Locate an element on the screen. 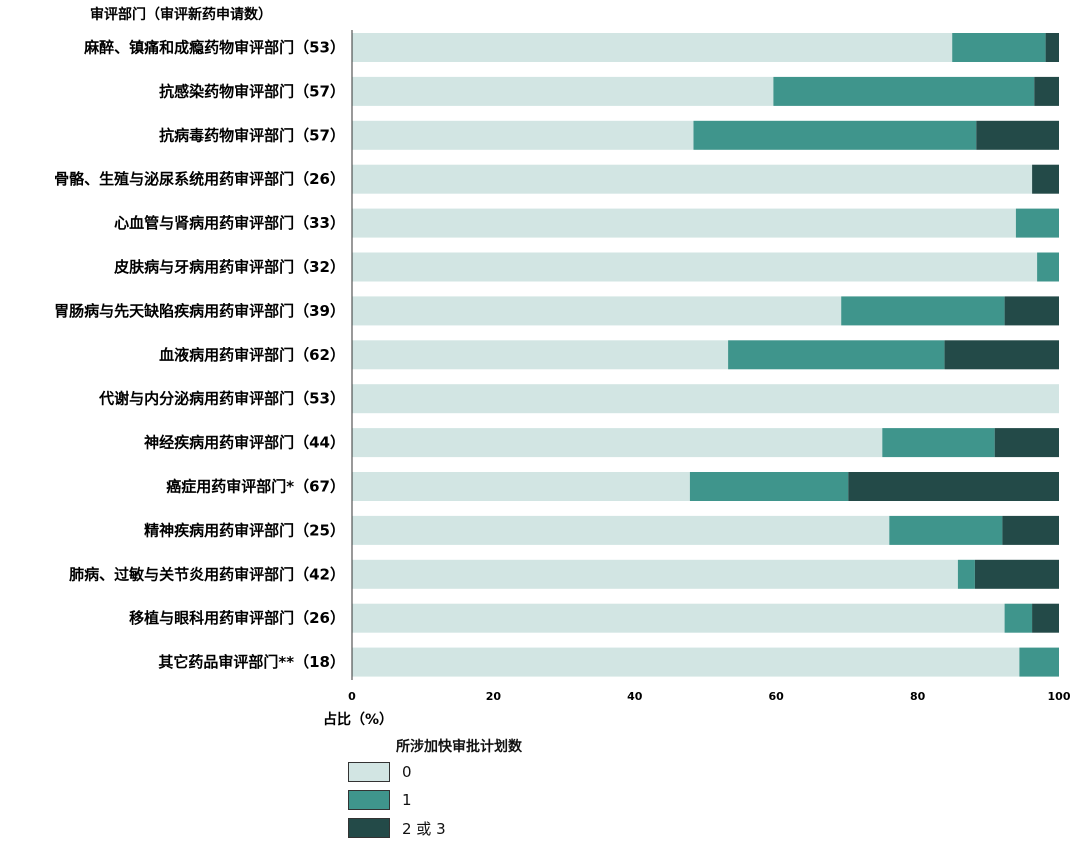  legend-label-2: 2 或 3 is located at coordinates (424, 828).